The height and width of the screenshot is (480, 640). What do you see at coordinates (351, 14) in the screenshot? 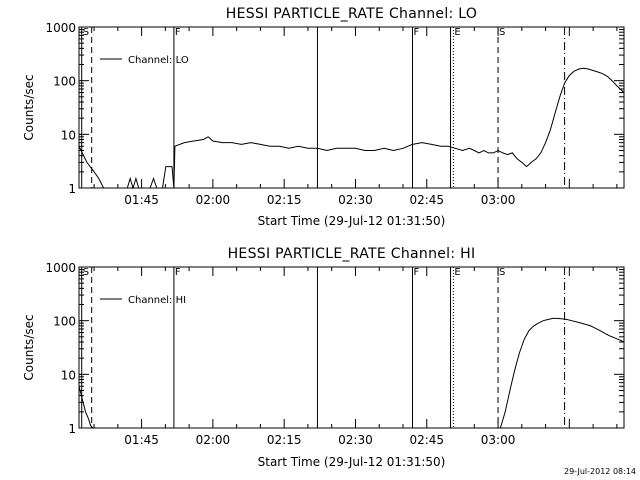
I see `chart-title: HESSI PARTICLE_RATE Channel: LO` at bounding box center [351, 14].